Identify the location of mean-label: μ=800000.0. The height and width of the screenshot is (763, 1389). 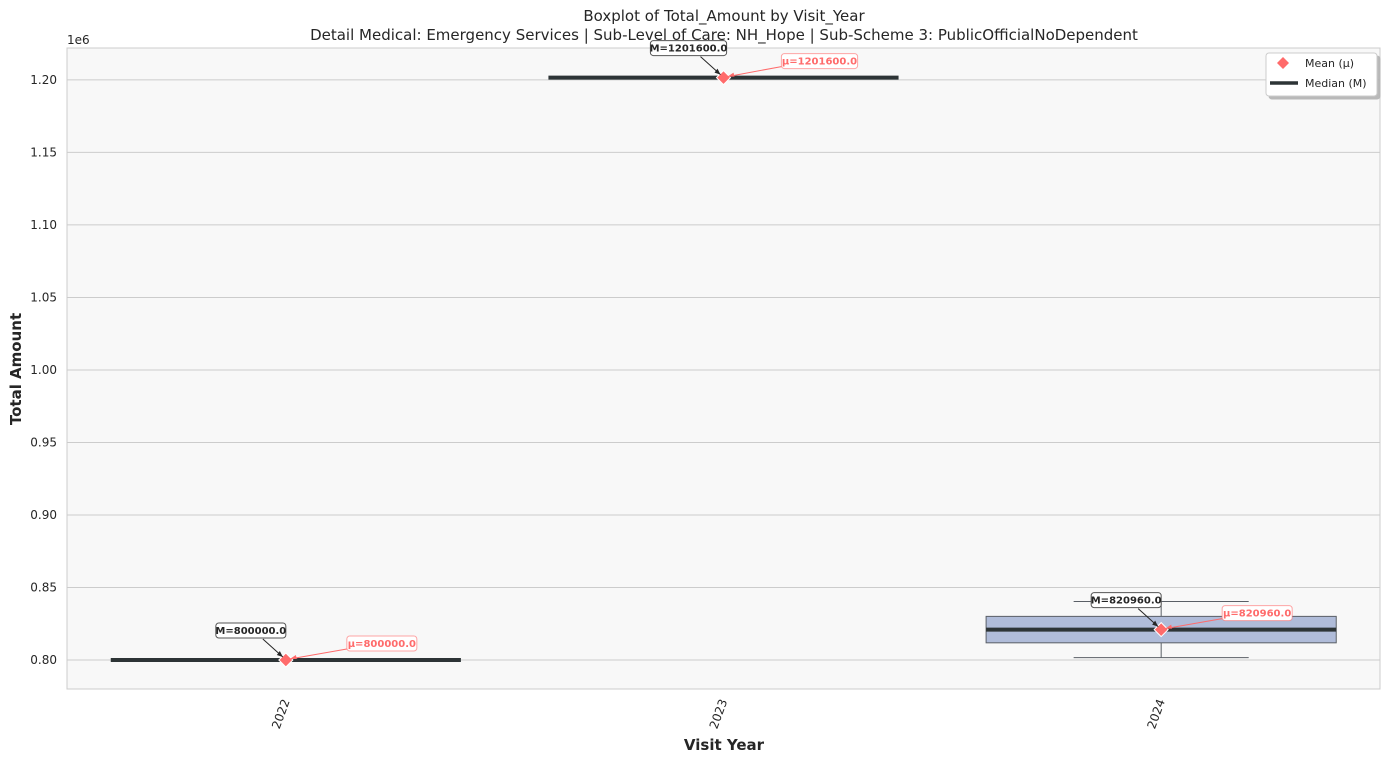
(382, 644).